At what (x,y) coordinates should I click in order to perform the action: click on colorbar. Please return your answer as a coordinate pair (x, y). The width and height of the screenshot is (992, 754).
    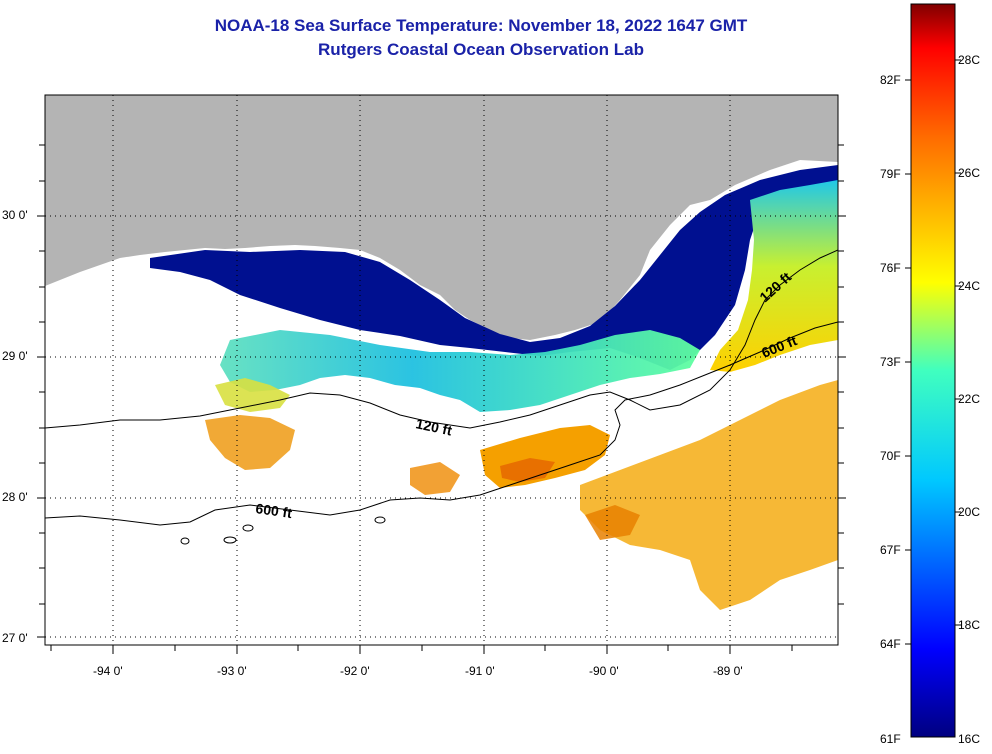
    Looking at the image, I should click on (933, 370).